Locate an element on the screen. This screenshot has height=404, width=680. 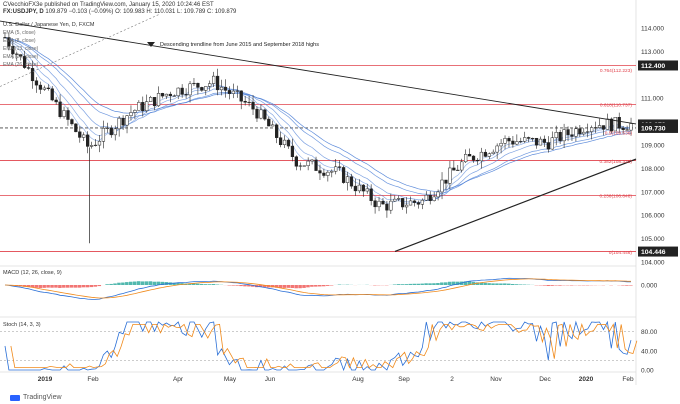
macd-signal-line is located at coordinates (318, 288).